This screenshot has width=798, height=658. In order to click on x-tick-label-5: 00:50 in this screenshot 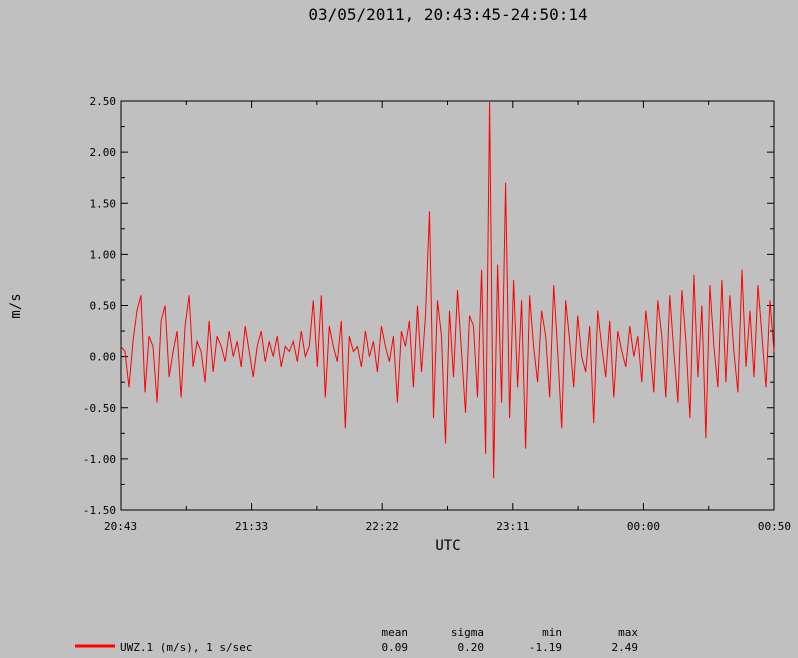, I will do `click(774, 526)`.